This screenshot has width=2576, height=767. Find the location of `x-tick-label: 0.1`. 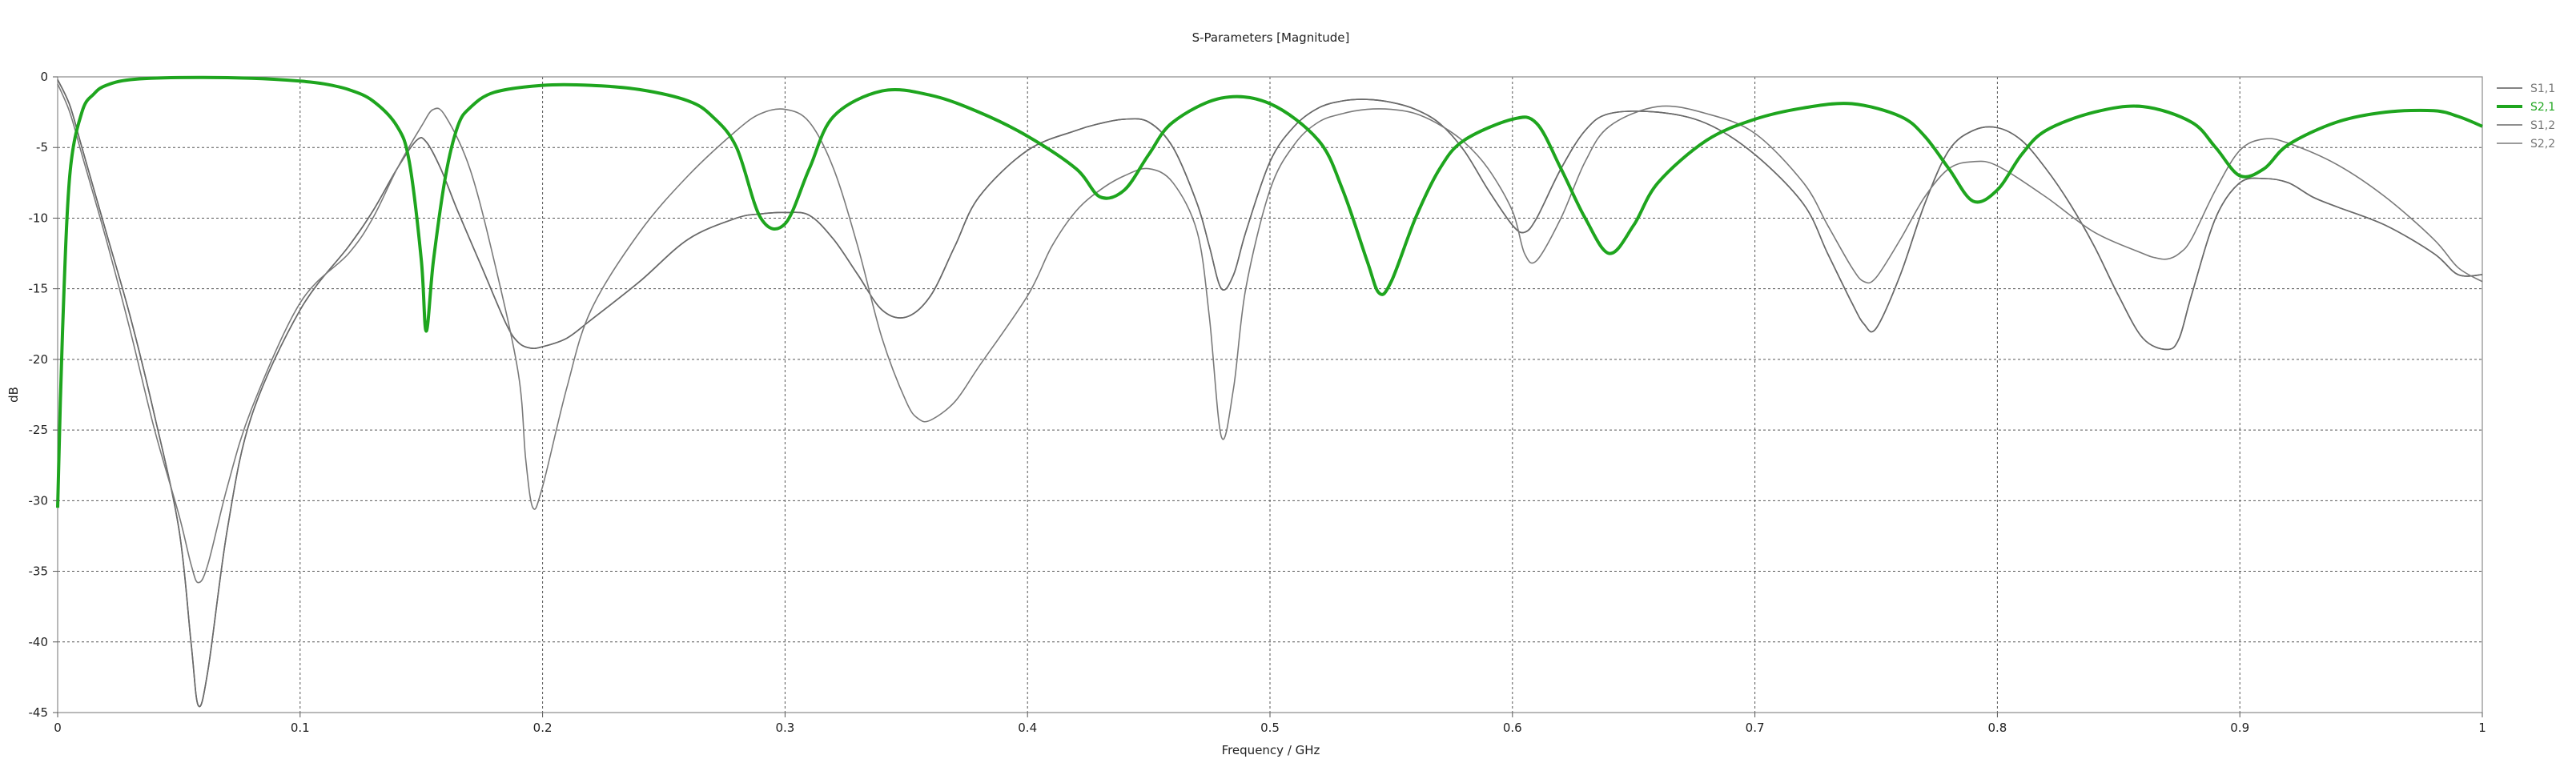

x-tick-label: 0.1 is located at coordinates (300, 728).